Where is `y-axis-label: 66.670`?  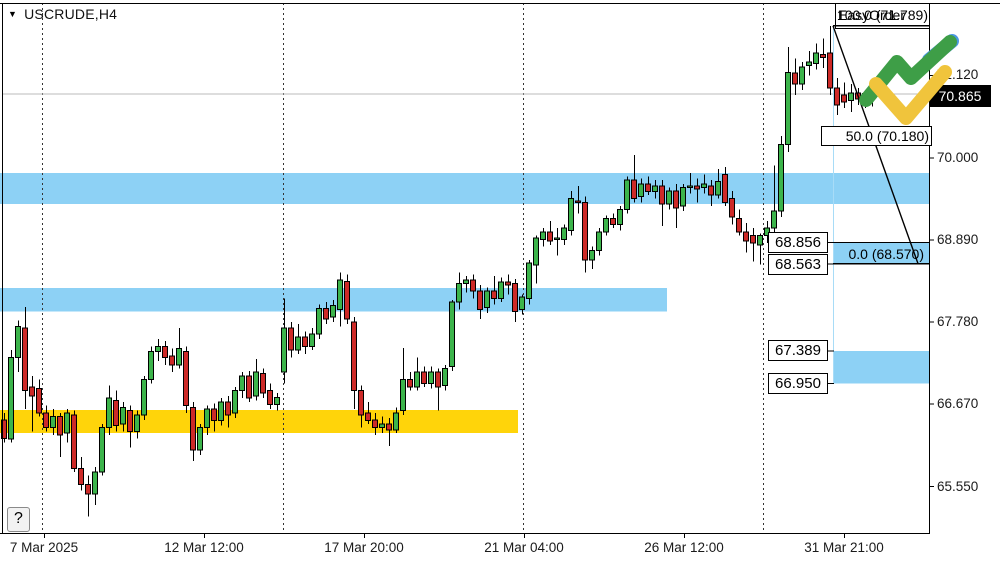
y-axis-label: 66.670 is located at coordinates (958, 403).